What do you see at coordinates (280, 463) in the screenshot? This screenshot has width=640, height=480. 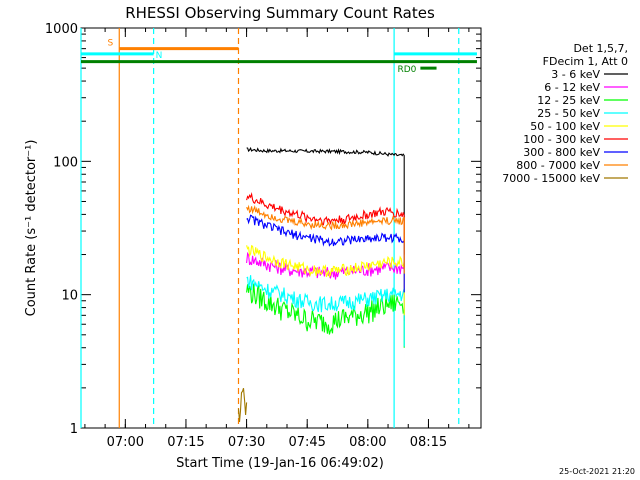 I see `x-axis-label: Start Time (19-Jan-16 06:49:02)` at bounding box center [280, 463].